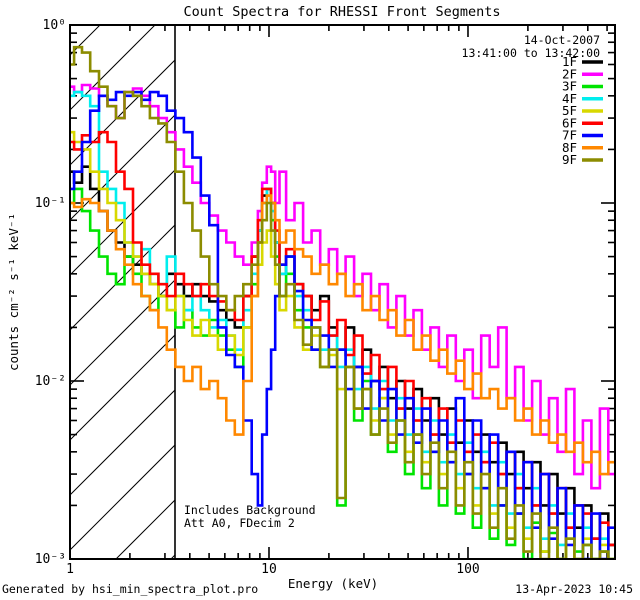 This screenshot has width=640, height=600. Describe the element at coordinates (531, 53) in the screenshot. I see `observation-time-range: 13:41:00 to 13:42:00` at that location.